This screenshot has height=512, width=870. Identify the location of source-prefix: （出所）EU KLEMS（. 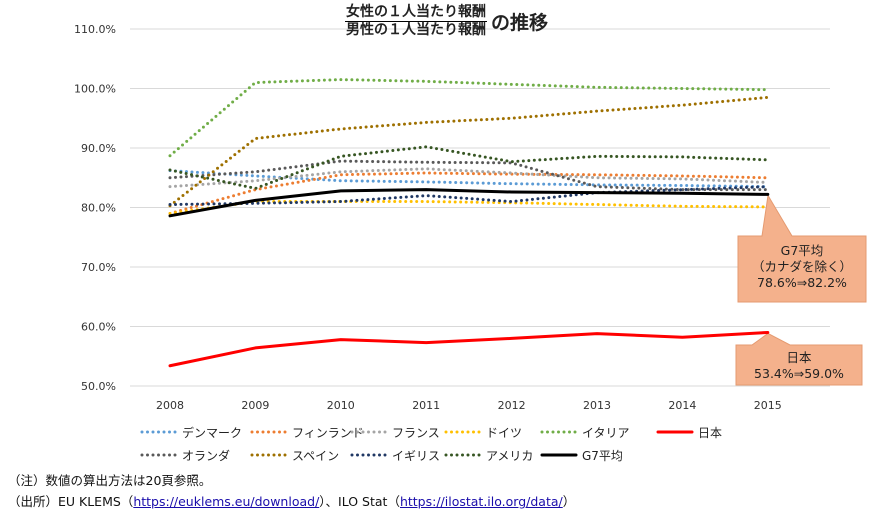
(71, 501).